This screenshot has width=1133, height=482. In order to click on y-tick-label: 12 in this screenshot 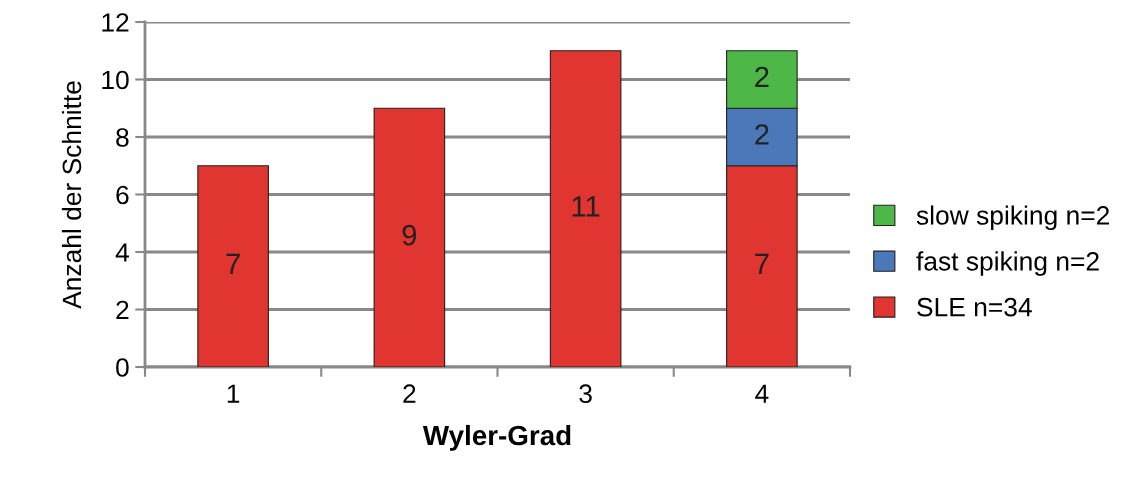, I will do `click(115, 22)`.